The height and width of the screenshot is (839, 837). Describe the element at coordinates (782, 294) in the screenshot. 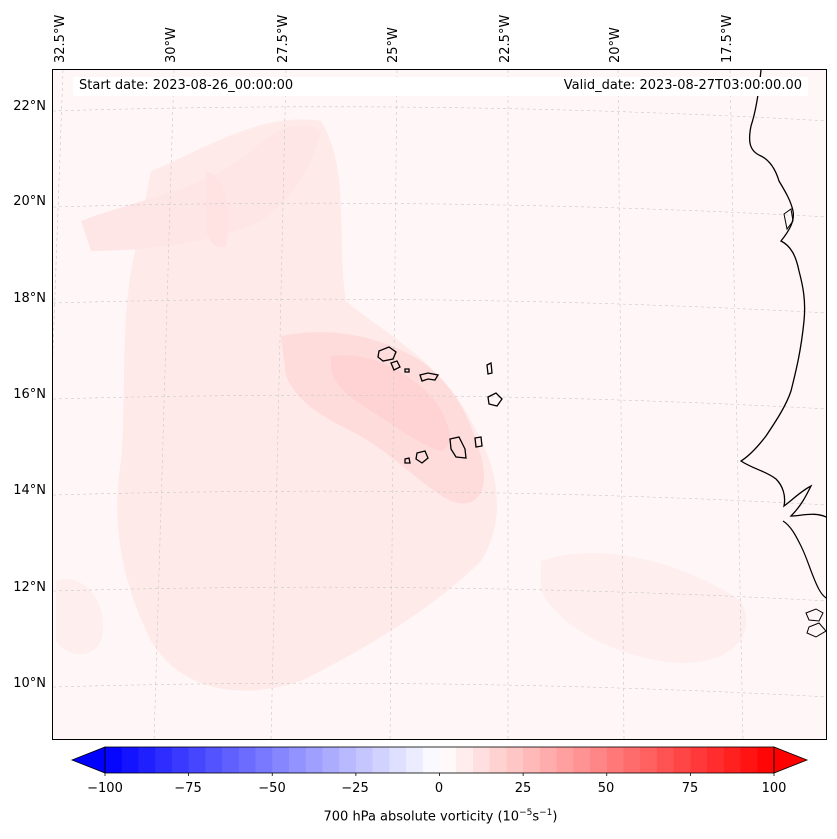

I see `coastline-west-africa` at that location.